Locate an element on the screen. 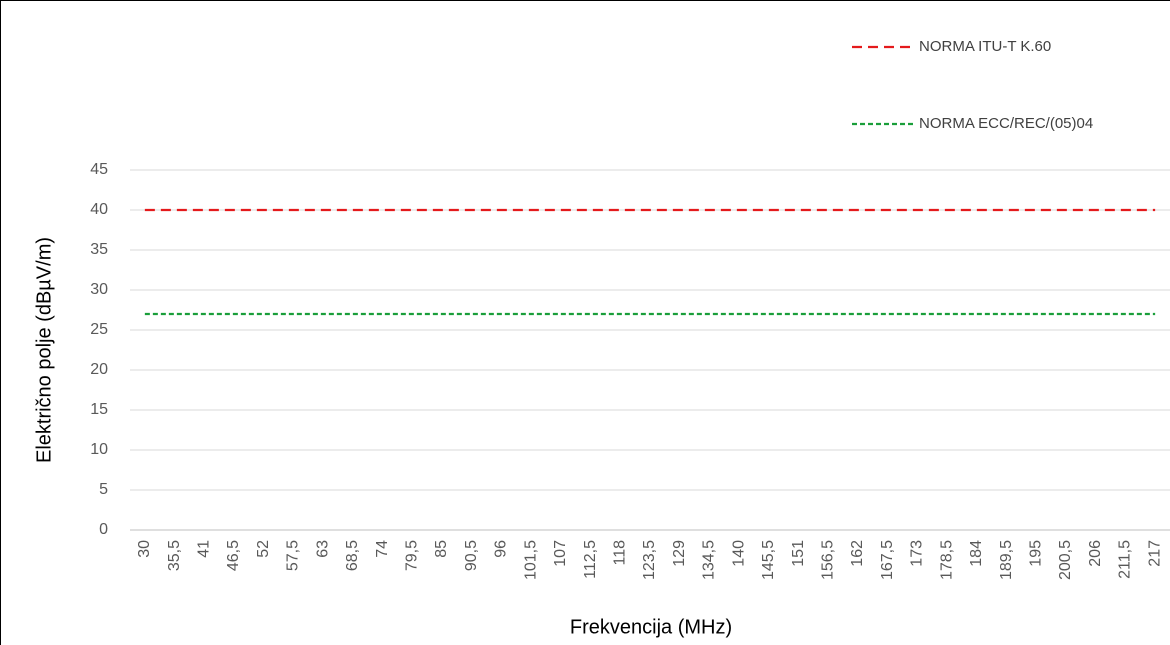 The image size is (1170, 645). y-tick-label: 30 is located at coordinates (99, 289).